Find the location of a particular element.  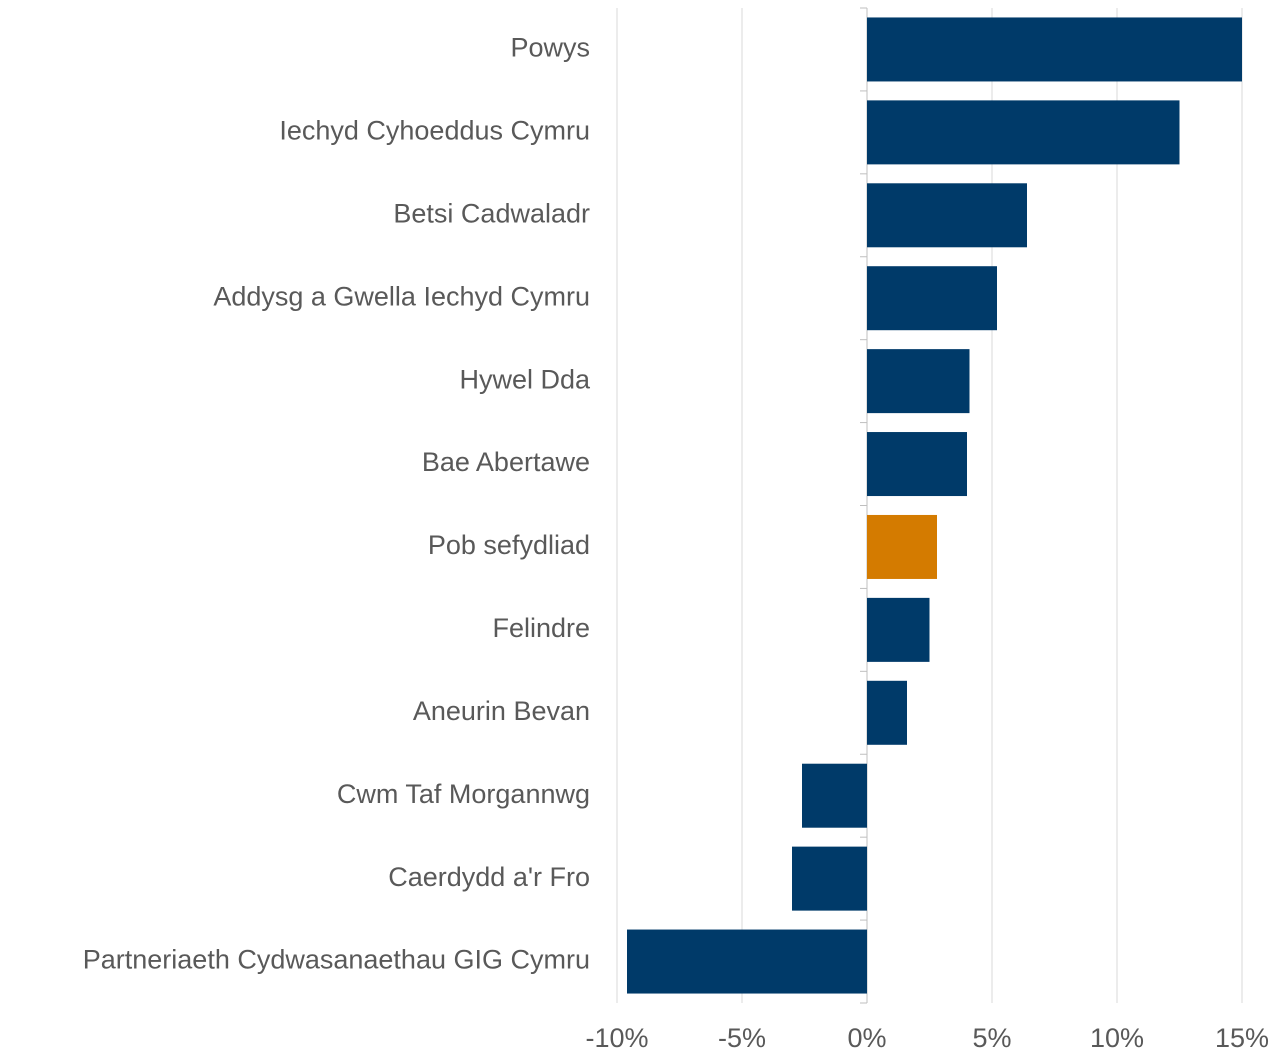

y-tick-label: Pob sefydliad is located at coordinates (509, 545).